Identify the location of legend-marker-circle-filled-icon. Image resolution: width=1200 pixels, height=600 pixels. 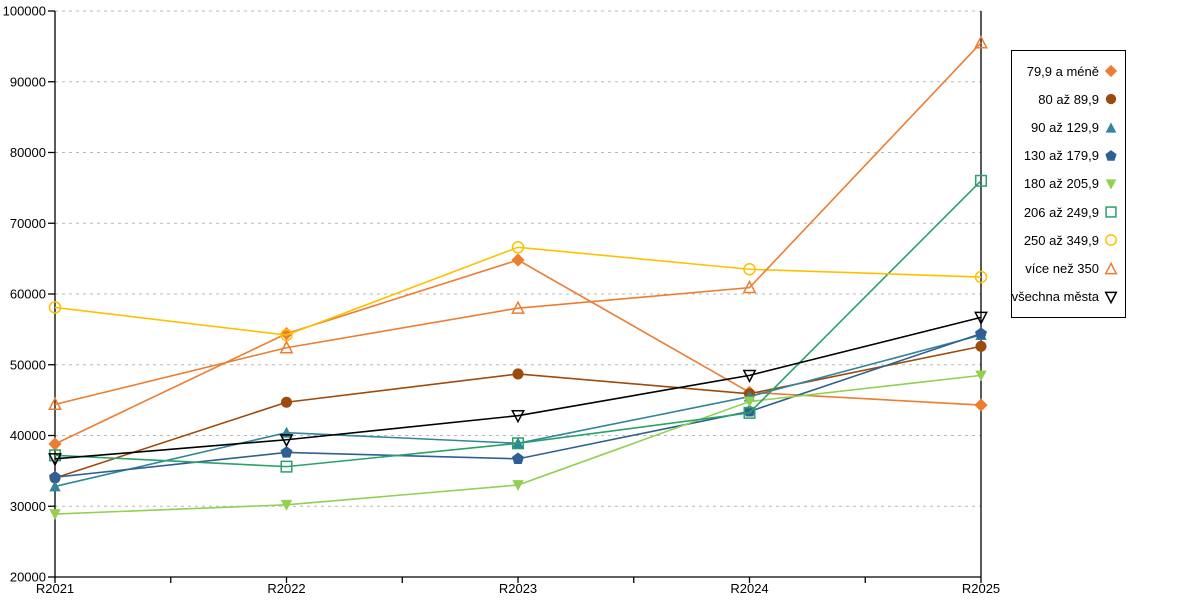
(1111, 99).